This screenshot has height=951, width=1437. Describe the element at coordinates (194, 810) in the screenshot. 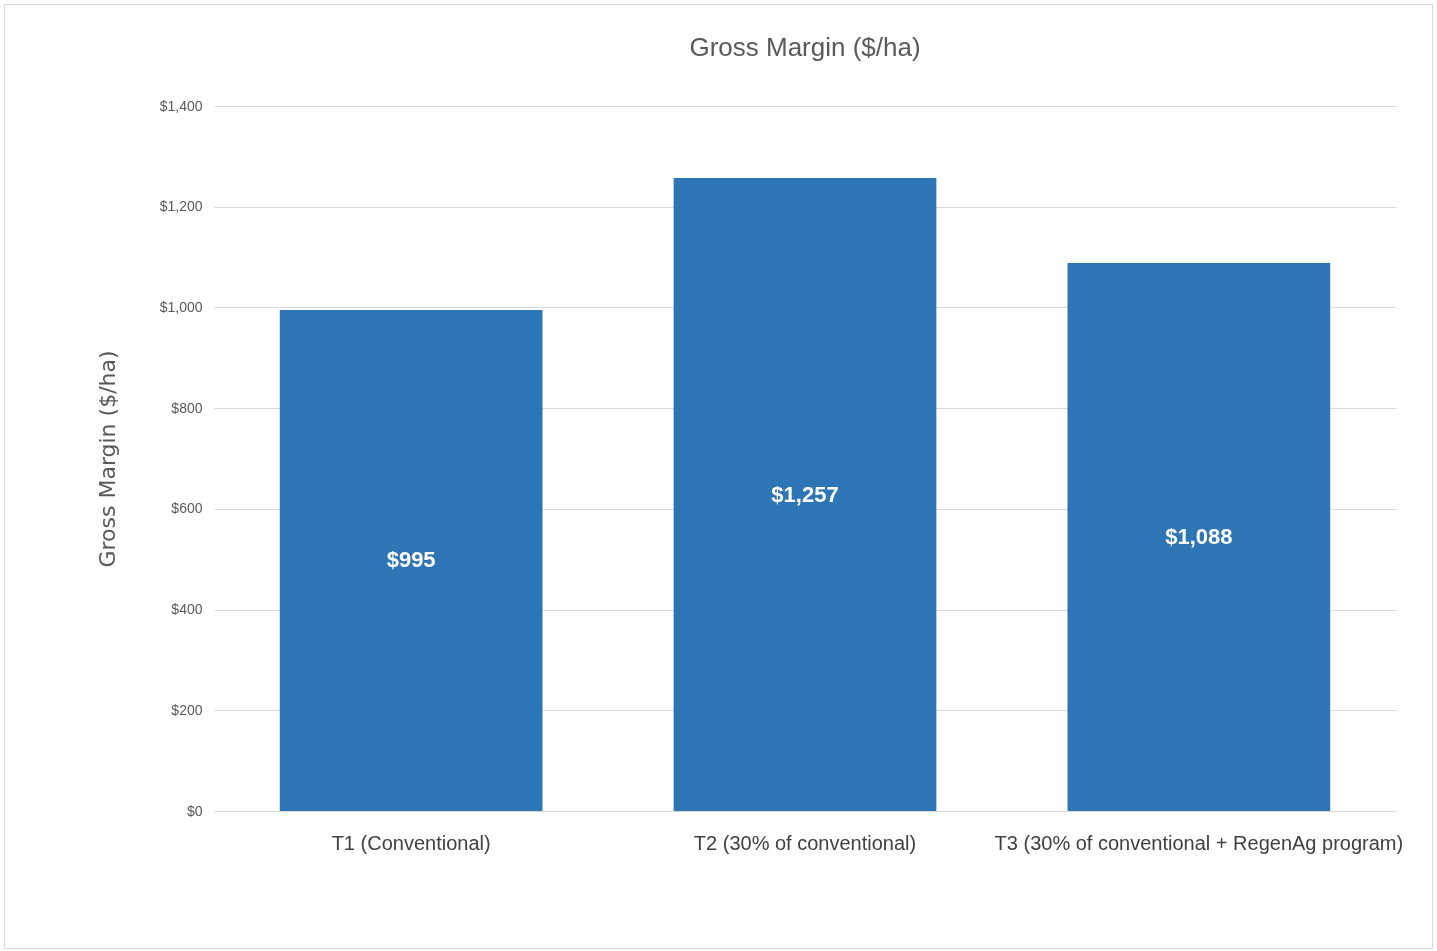

I see `y-tick-label: $0` at that location.